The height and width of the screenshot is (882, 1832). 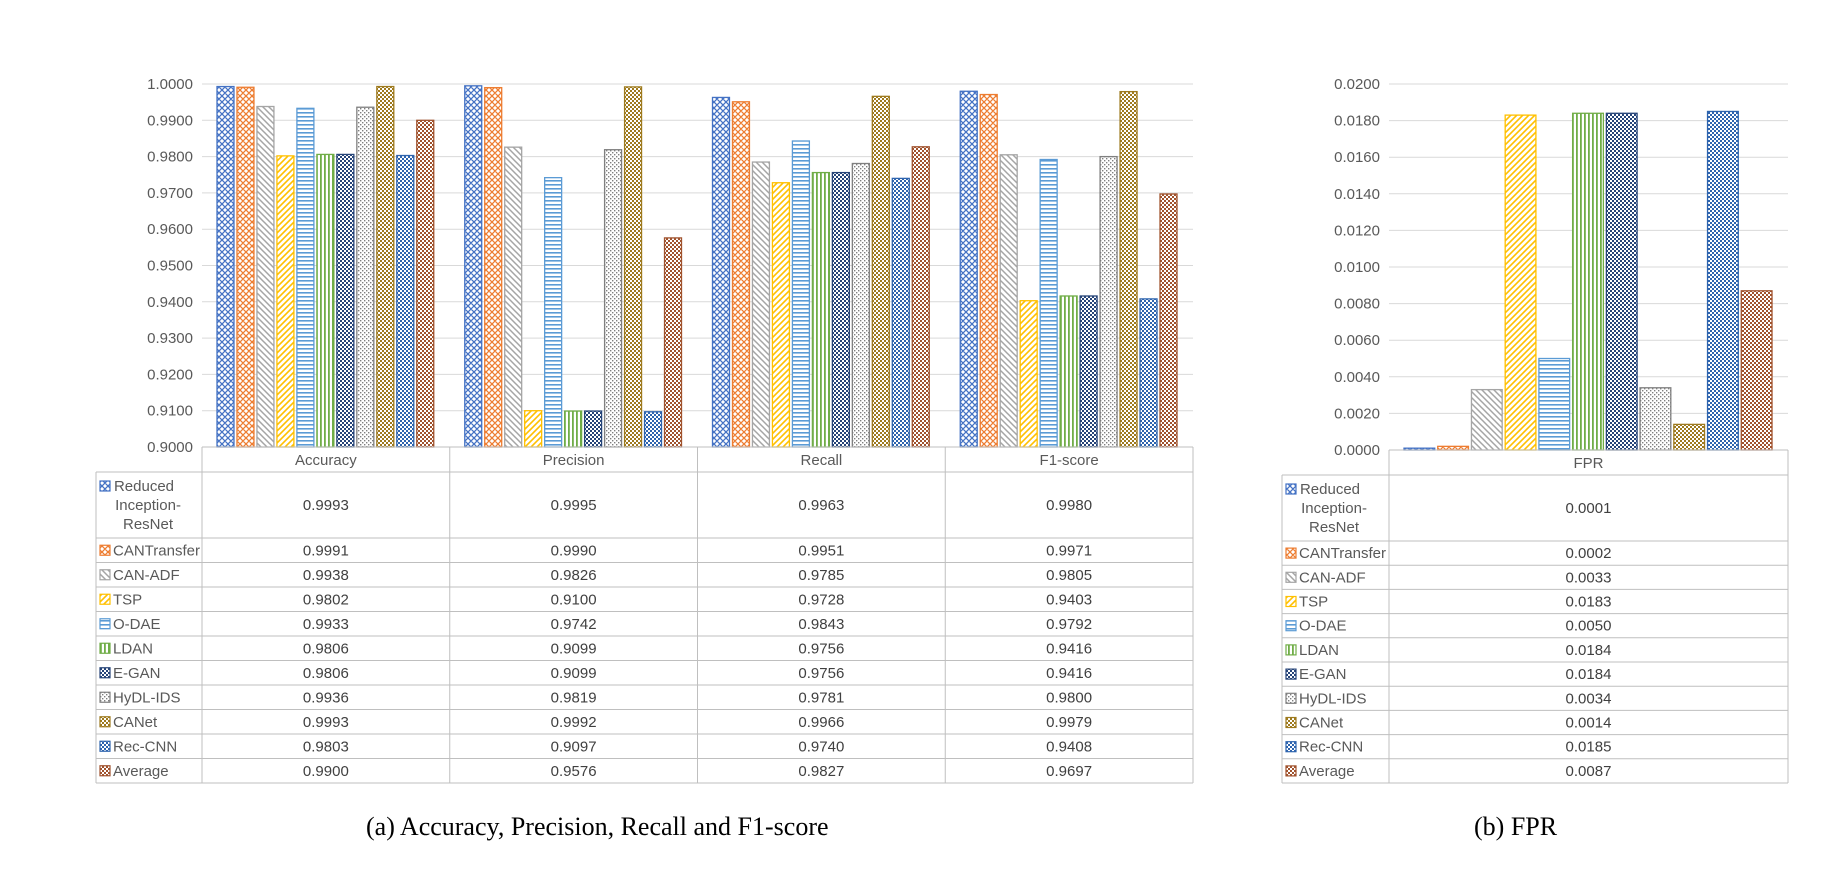 What do you see at coordinates (613, 298) in the screenshot?
I see `bar-hydl-ids-precision` at bounding box center [613, 298].